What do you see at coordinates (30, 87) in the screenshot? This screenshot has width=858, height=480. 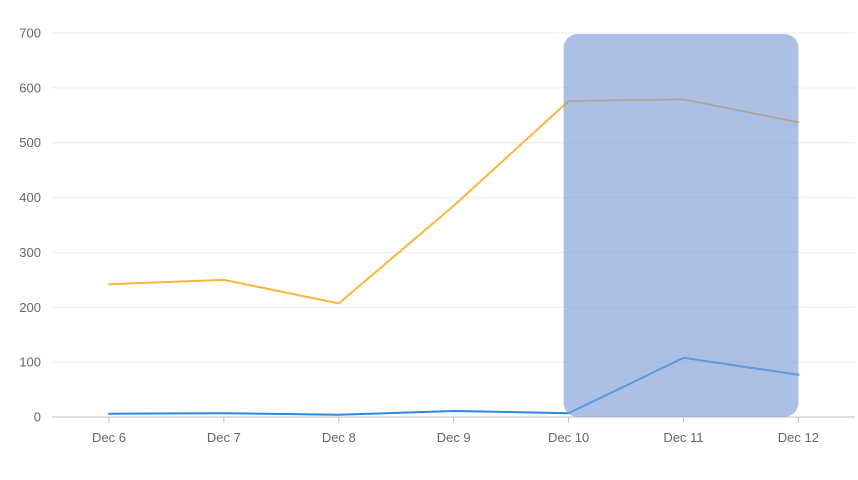 I see `y-tick-label: 600` at bounding box center [30, 87].